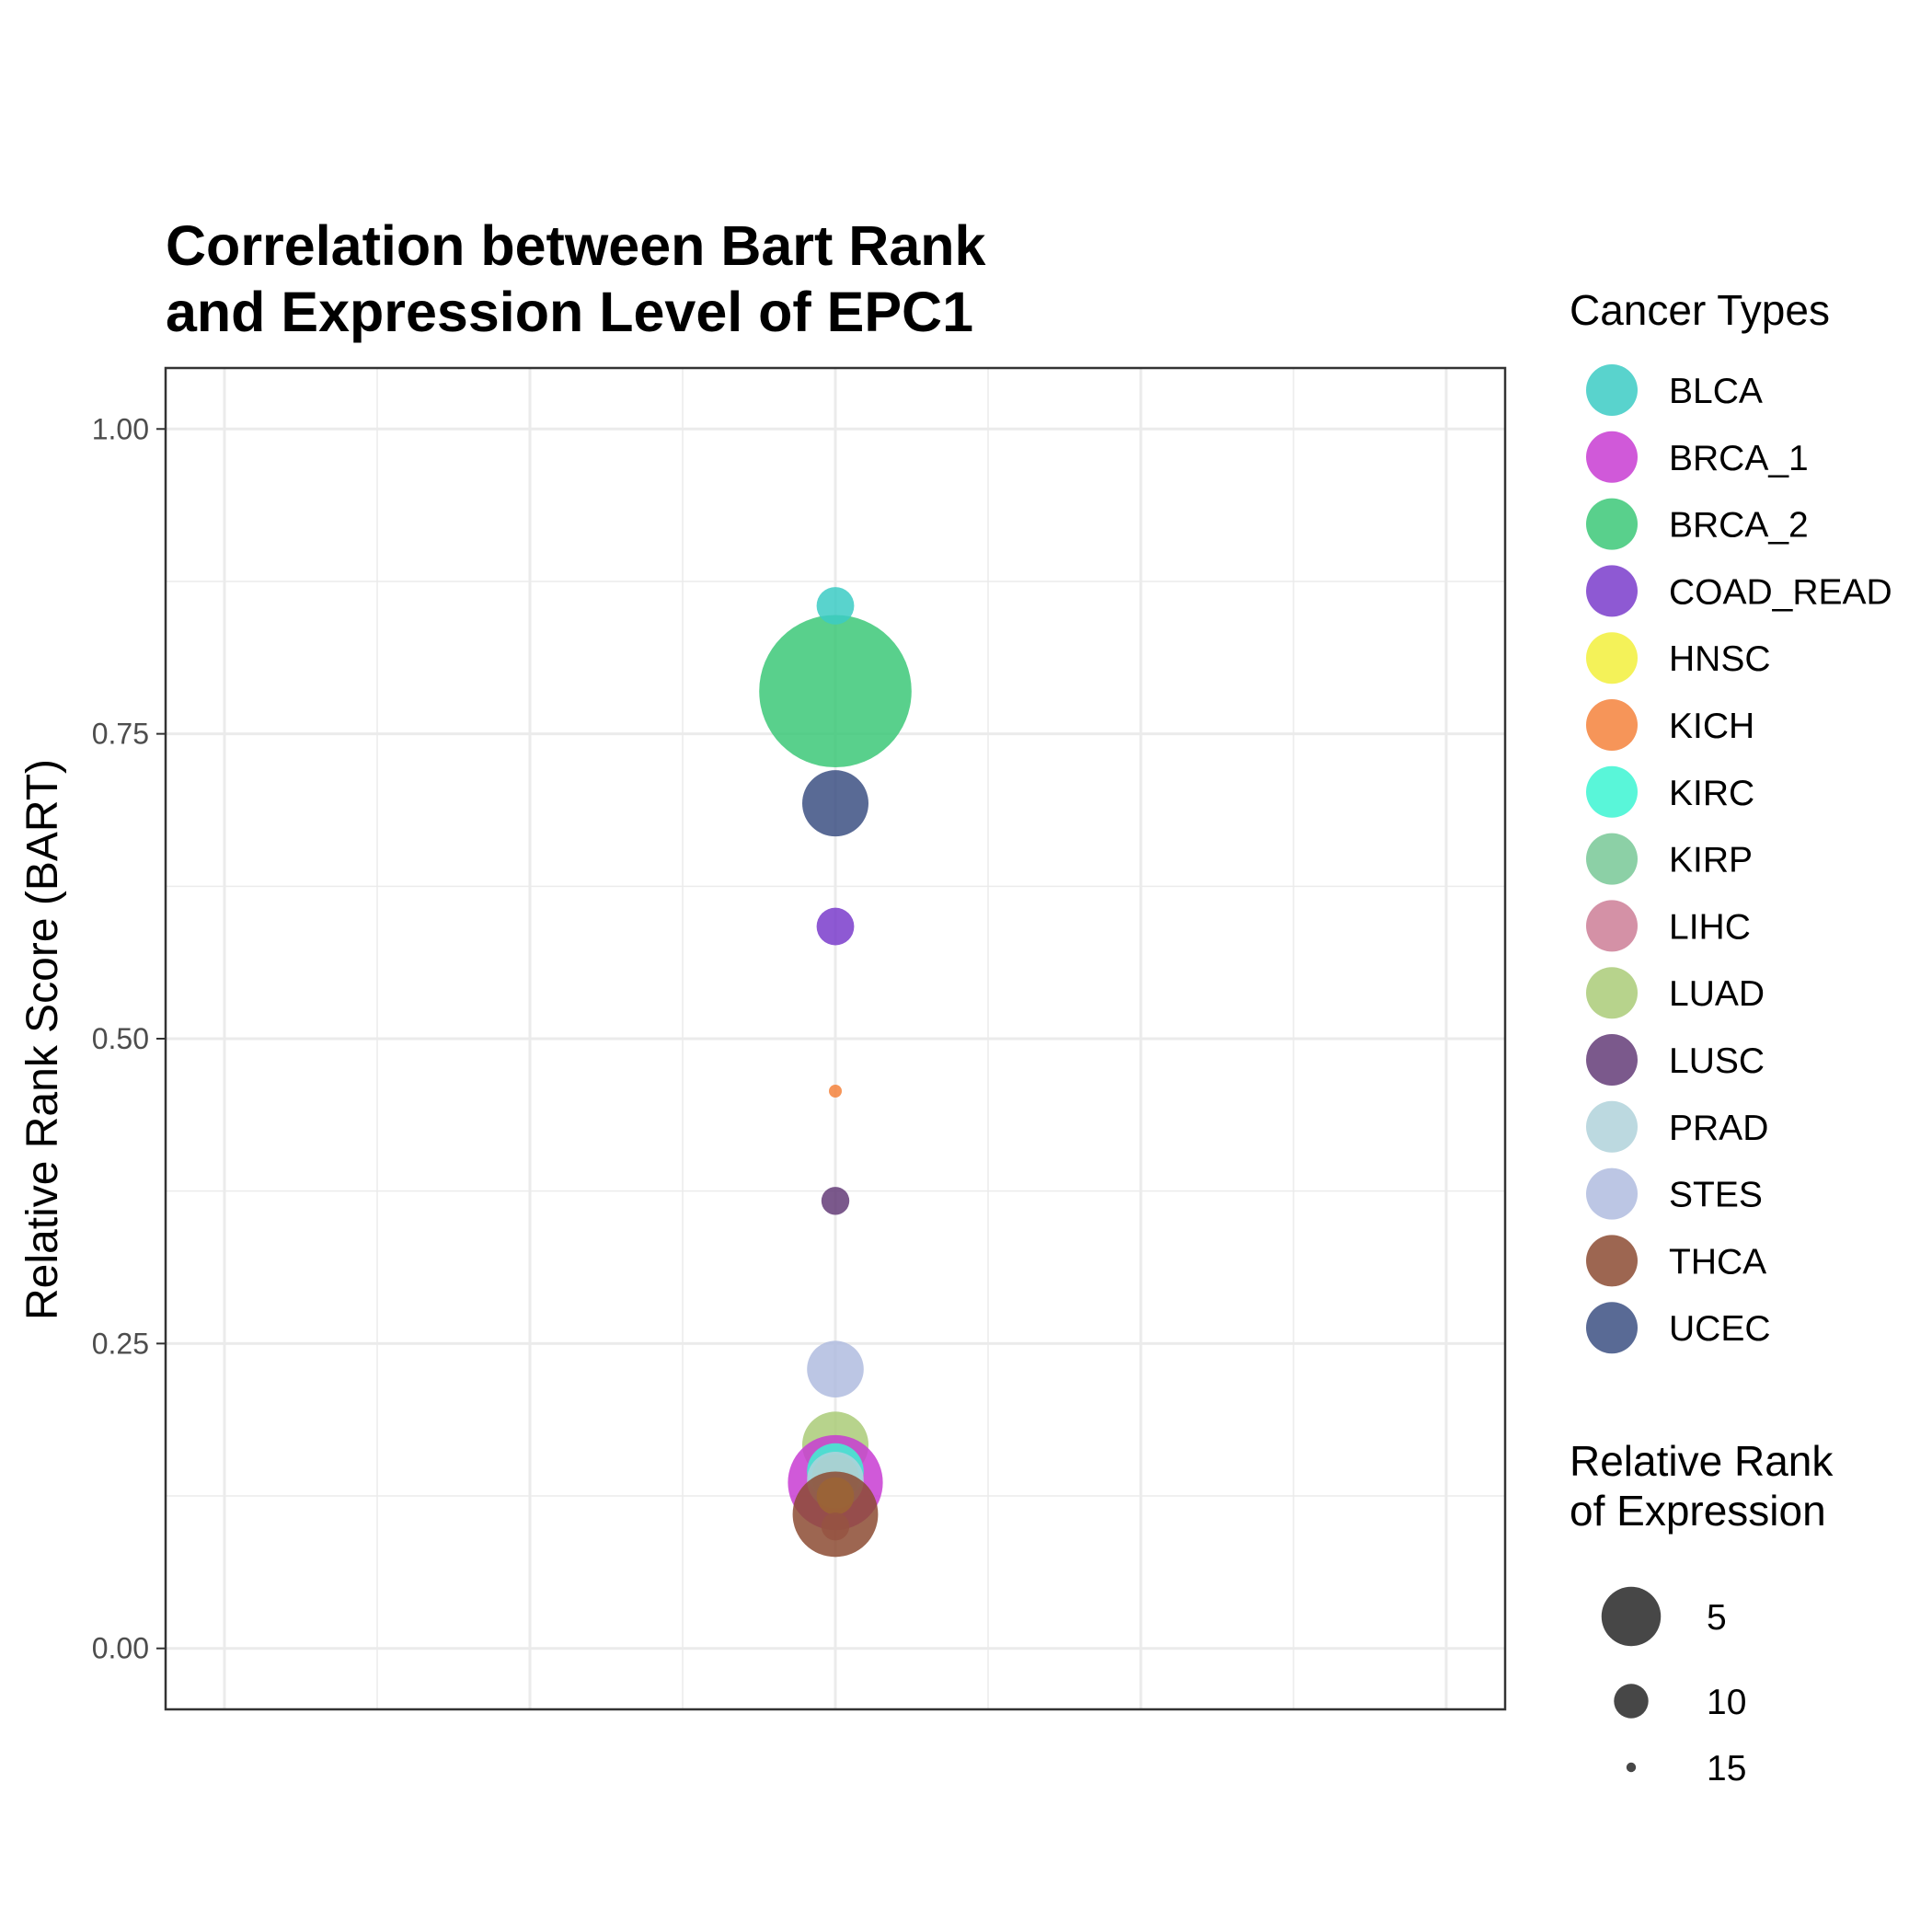  Describe the element at coordinates (1739, 458) in the screenshot. I see `legend-label-brca-1: BRCA_1` at that location.